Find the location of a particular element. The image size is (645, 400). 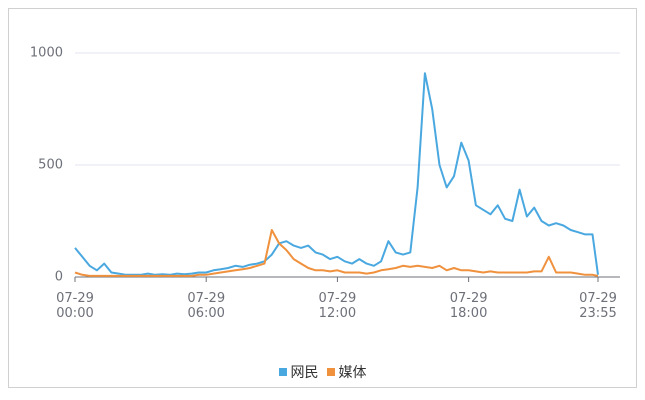

y-tick-label: 0 is located at coordinates (59, 277).